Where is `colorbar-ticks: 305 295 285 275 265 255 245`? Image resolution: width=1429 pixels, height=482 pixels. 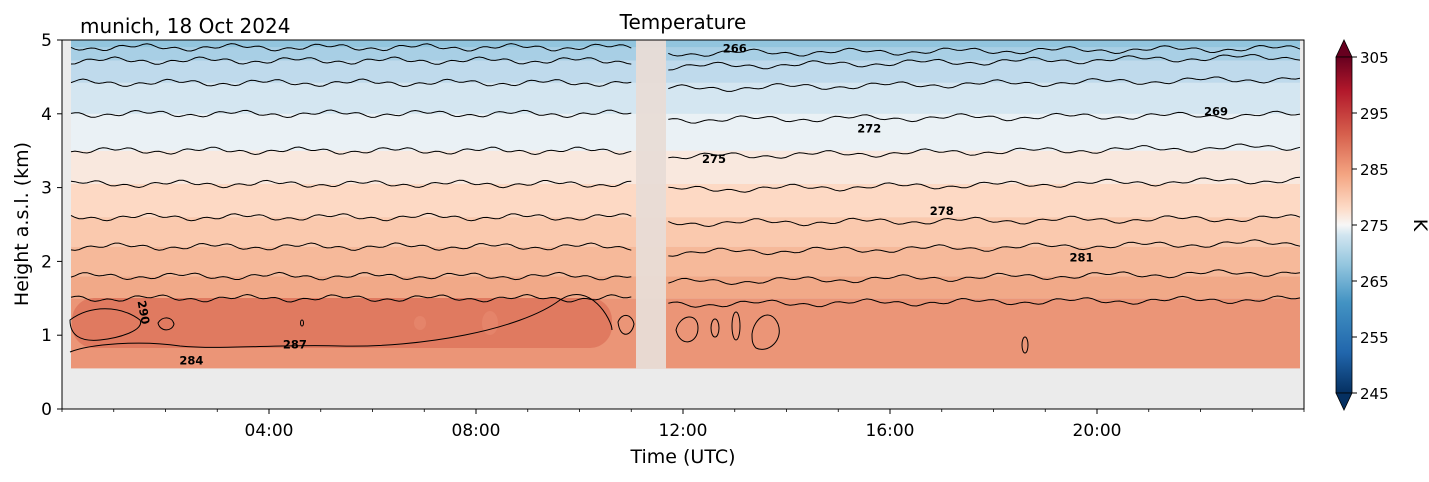 colorbar-ticks: 305 295 285 275 265 255 245 is located at coordinates (1370, 226).